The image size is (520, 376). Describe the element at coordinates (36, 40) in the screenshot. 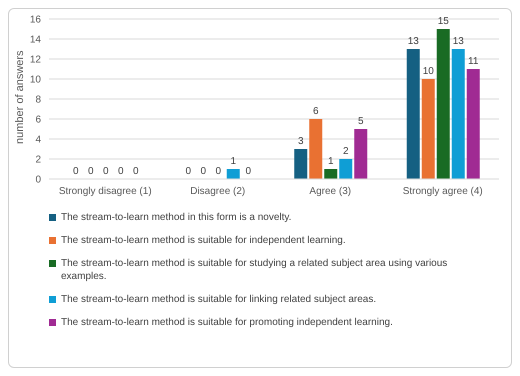

I see `y-tick-label: 14` at that location.